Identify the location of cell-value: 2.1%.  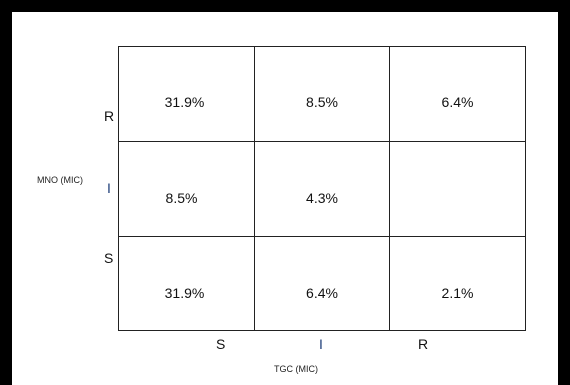
(457, 292).